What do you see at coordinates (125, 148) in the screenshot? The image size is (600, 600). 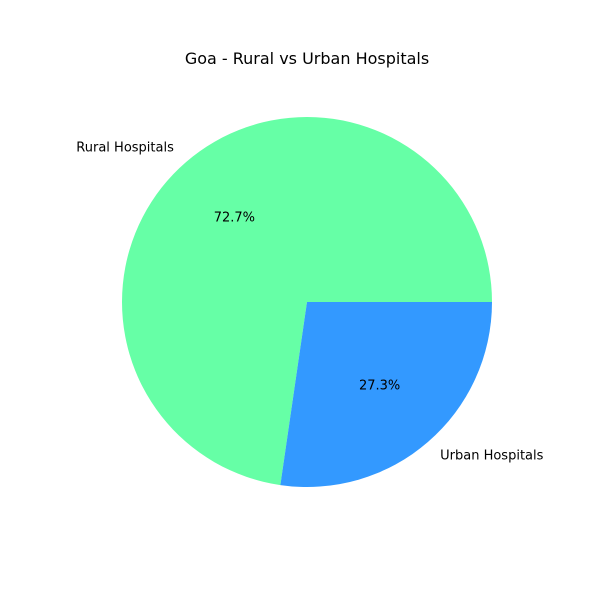 I see `slice-label-rural-hospitals: Rural Hospitals` at bounding box center [125, 148].